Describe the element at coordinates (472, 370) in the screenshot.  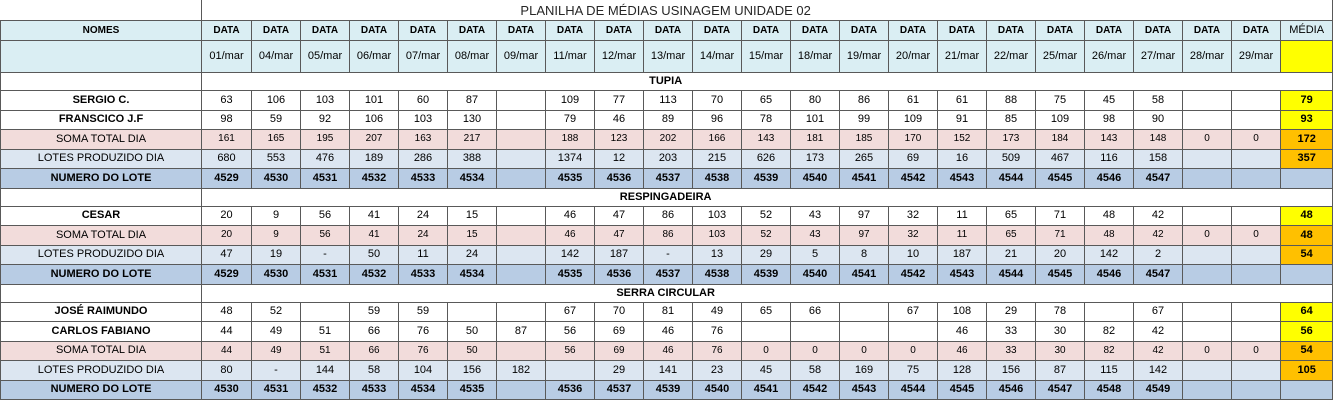
I see `value-cell: 156` at that location.